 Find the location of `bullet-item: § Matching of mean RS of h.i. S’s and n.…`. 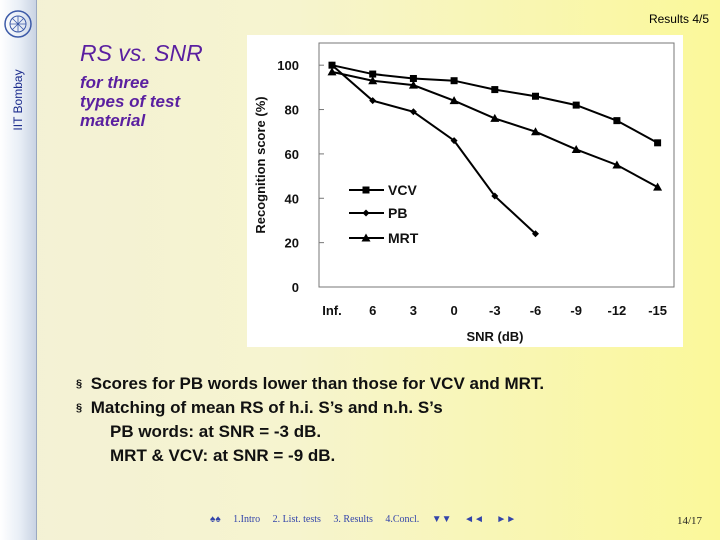

bullet-item: § Matching of mean RS of h.i. S’s and n.… is located at coordinates (310, 408).